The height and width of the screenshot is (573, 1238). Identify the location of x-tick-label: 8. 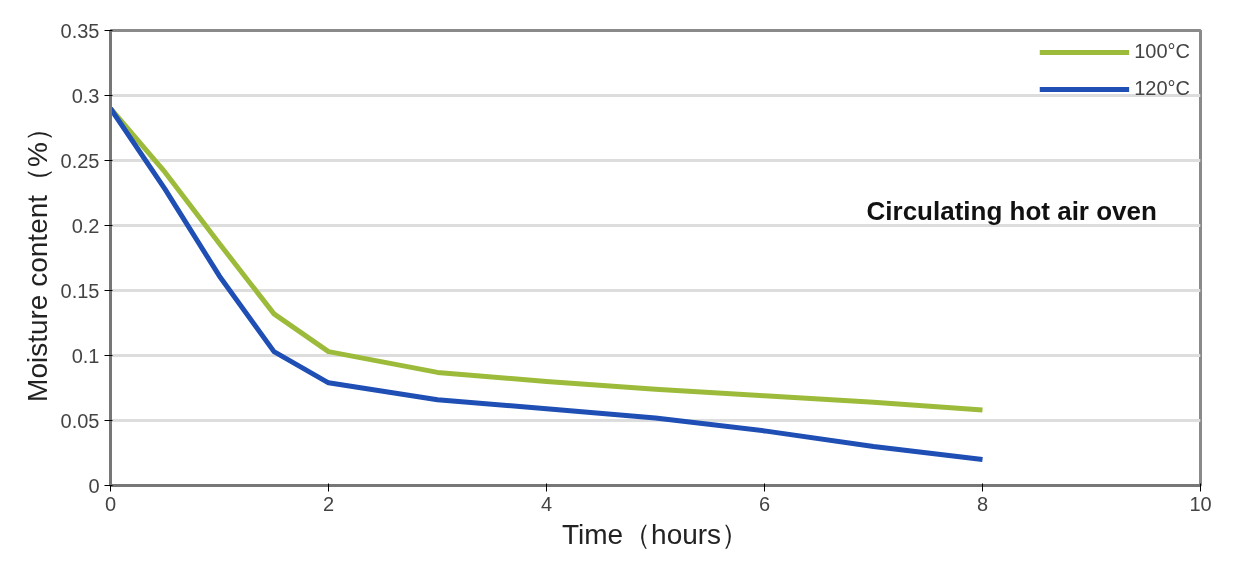
(982, 503).